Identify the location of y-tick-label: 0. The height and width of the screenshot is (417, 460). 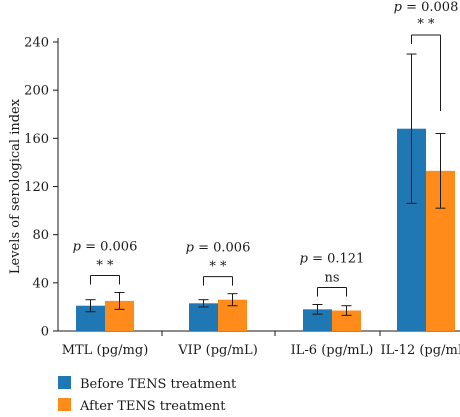
(45, 332).